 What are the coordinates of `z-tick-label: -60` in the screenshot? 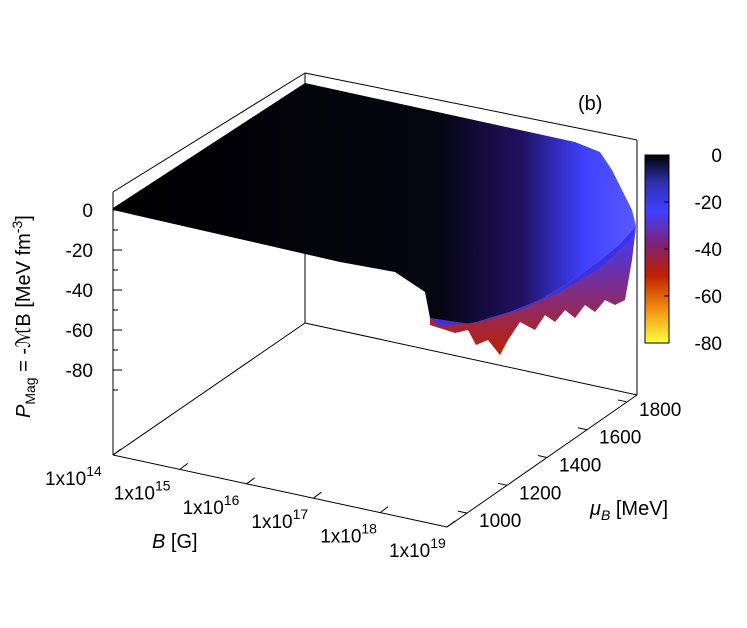 It's located at (79, 331).